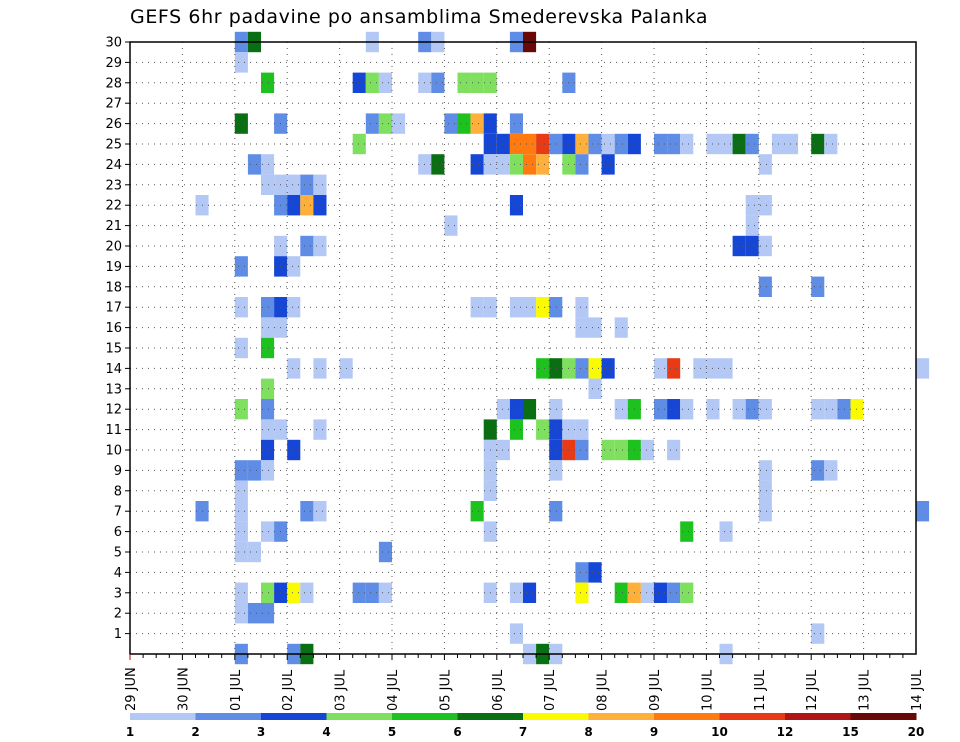 Image resolution: width=960 pixels, height=742 pixels. I want to click on x-tick-label: 13 JUL, so click(865, 690).